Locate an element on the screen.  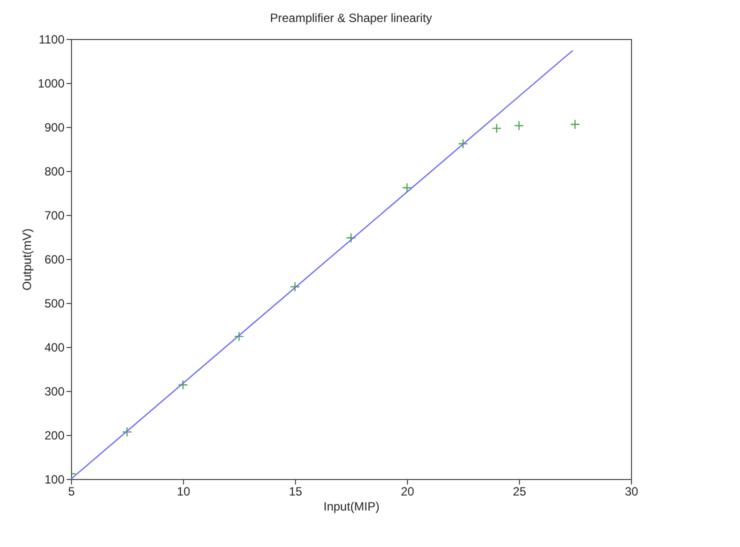
y-axis-title: Output(mV) is located at coordinates (27, 259).